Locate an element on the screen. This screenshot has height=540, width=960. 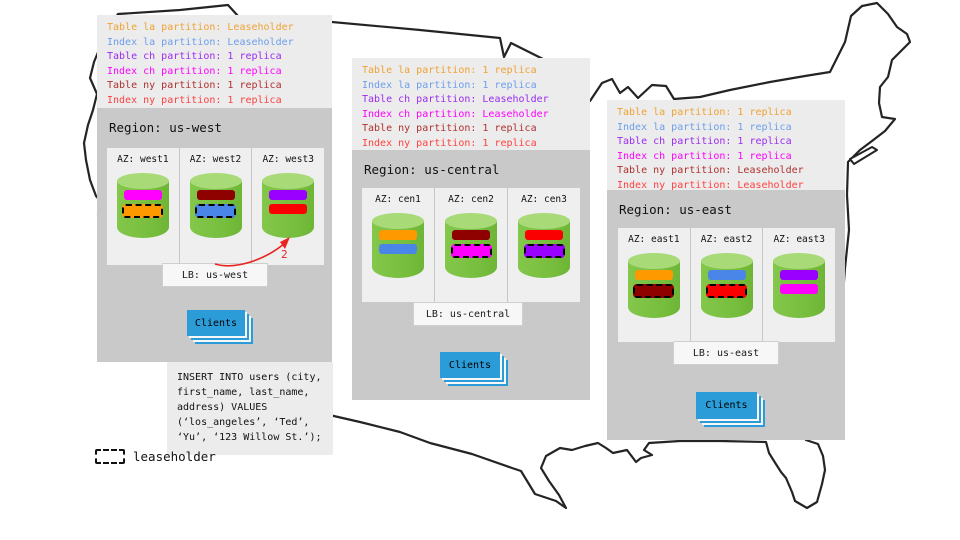
az-label: AZ: cen1 is located at coordinates (398, 199).